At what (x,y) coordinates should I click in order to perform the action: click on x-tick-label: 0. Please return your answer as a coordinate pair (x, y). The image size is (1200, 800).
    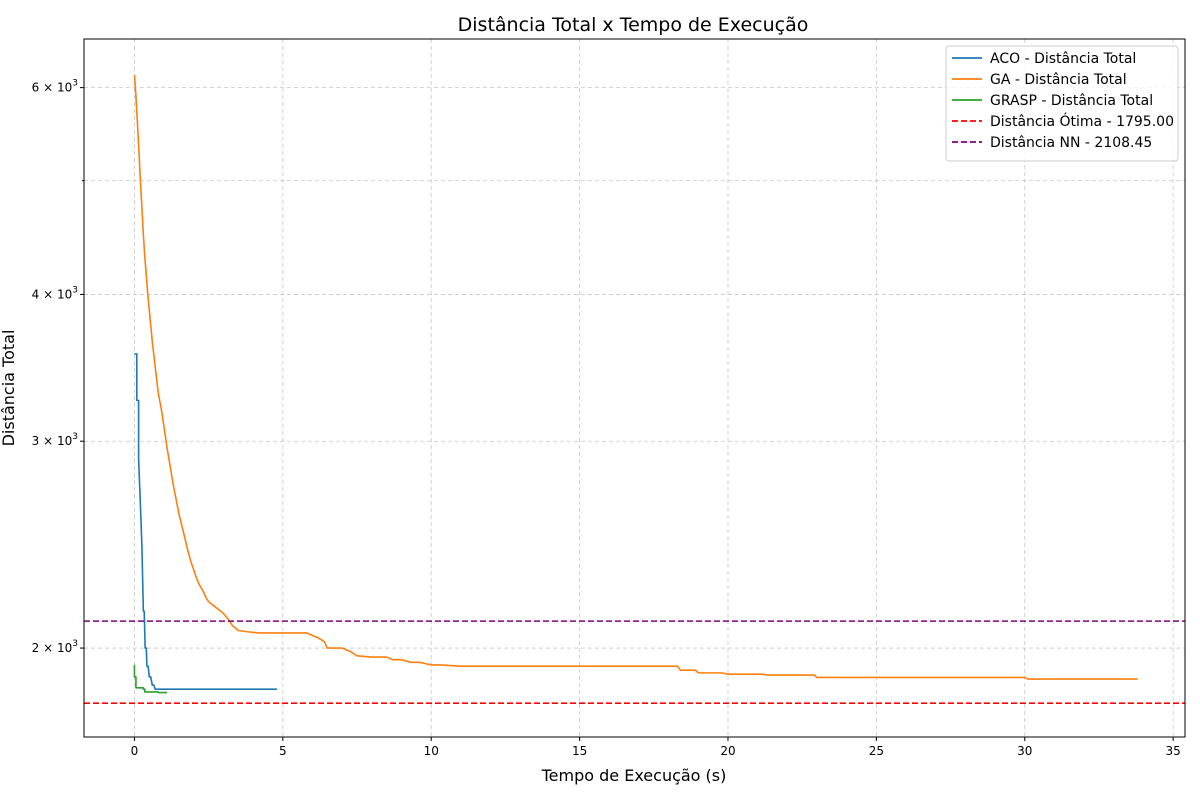
    Looking at the image, I should click on (135, 751).